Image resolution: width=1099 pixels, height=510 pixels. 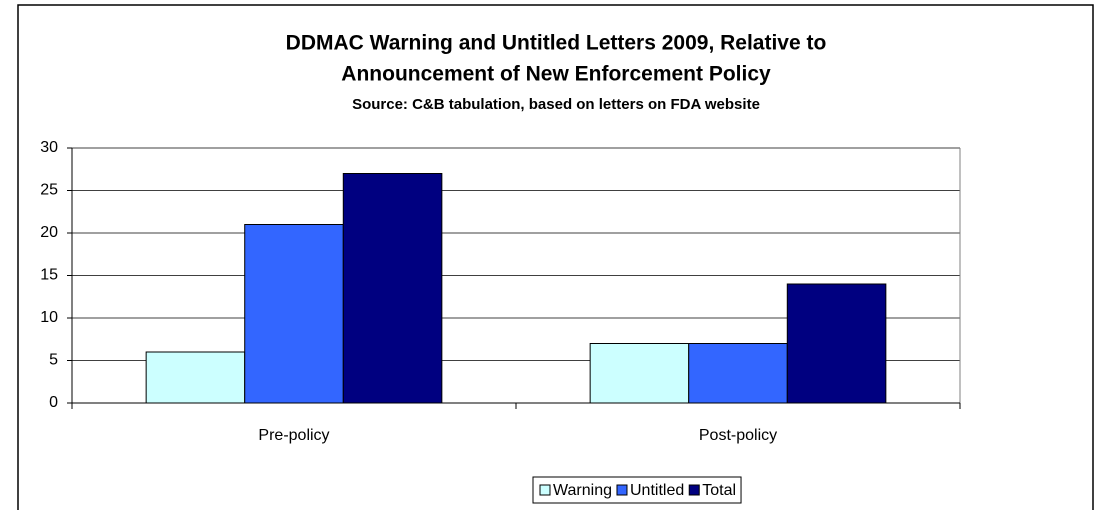 What do you see at coordinates (293, 435) in the screenshot?
I see `x-tick-label: Pre-policy` at bounding box center [293, 435].